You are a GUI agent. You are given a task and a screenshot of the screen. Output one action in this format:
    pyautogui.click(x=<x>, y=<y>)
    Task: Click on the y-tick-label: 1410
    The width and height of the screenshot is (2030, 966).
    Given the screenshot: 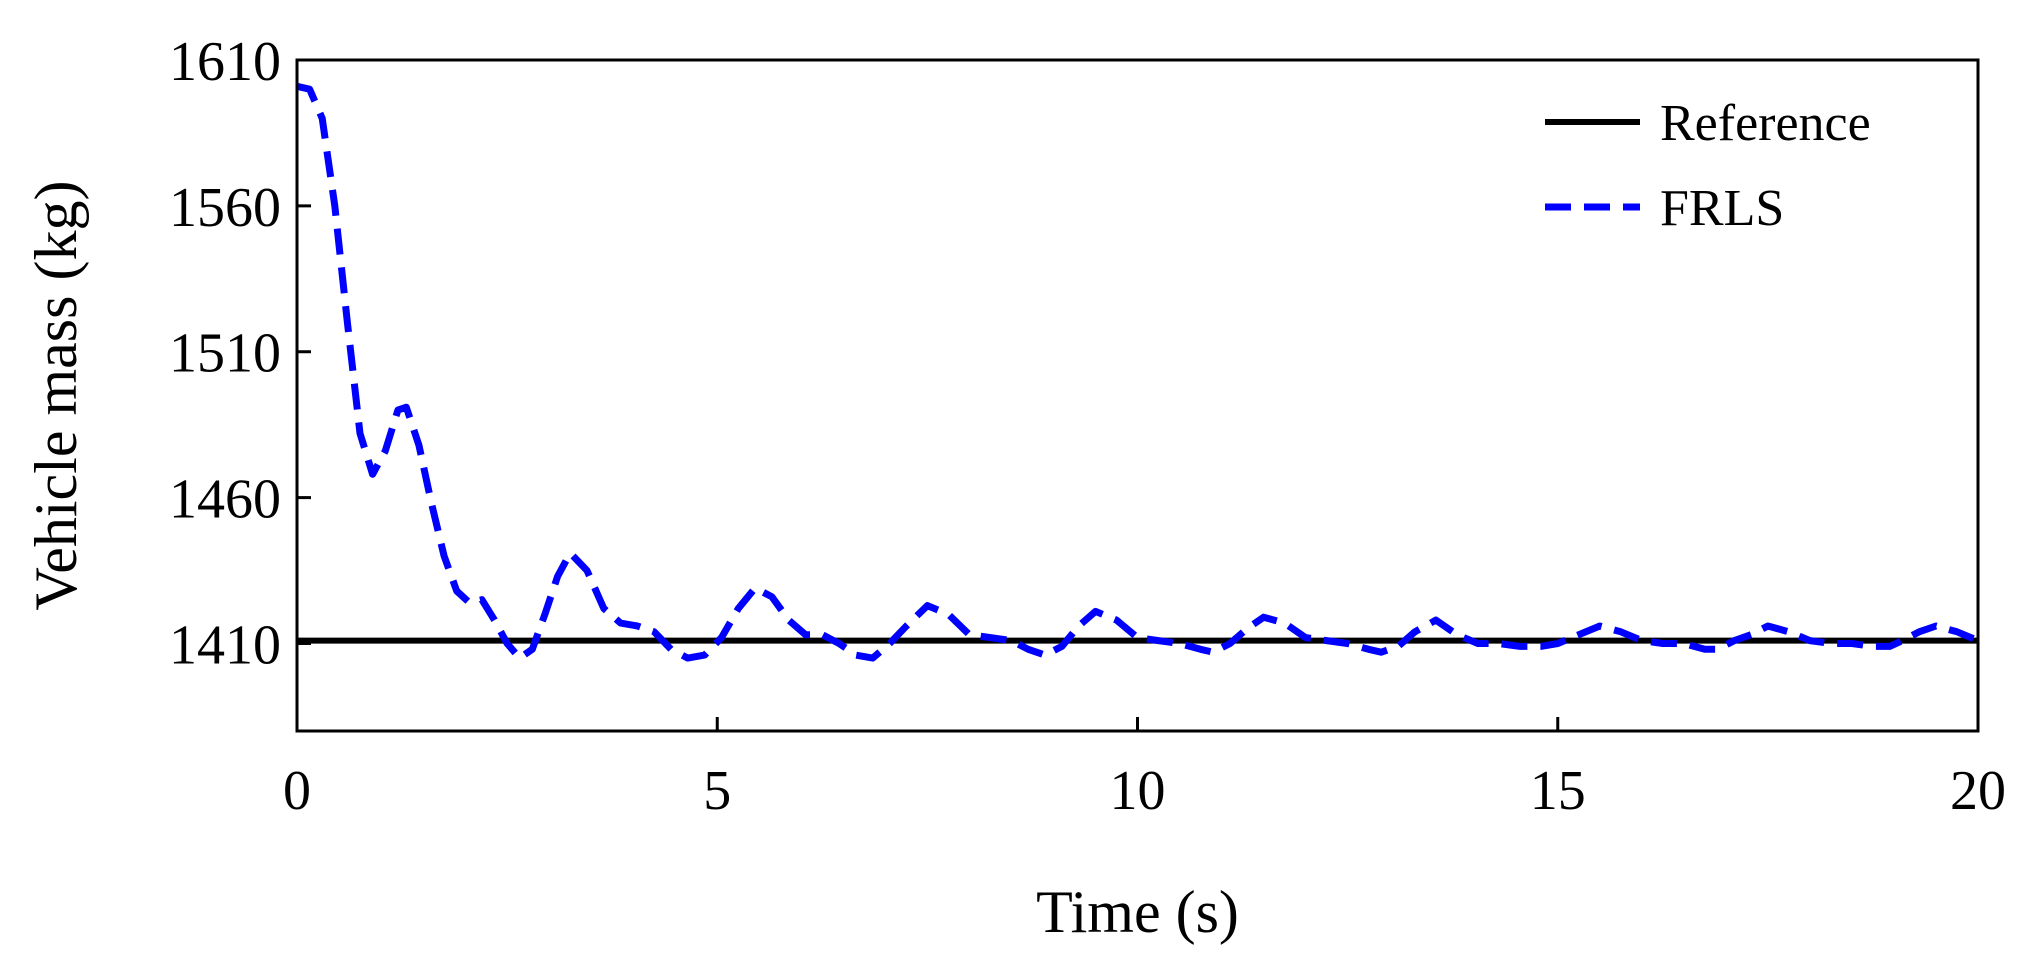 What is the action you would take?
    pyautogui.click(x=225, y=645)
    